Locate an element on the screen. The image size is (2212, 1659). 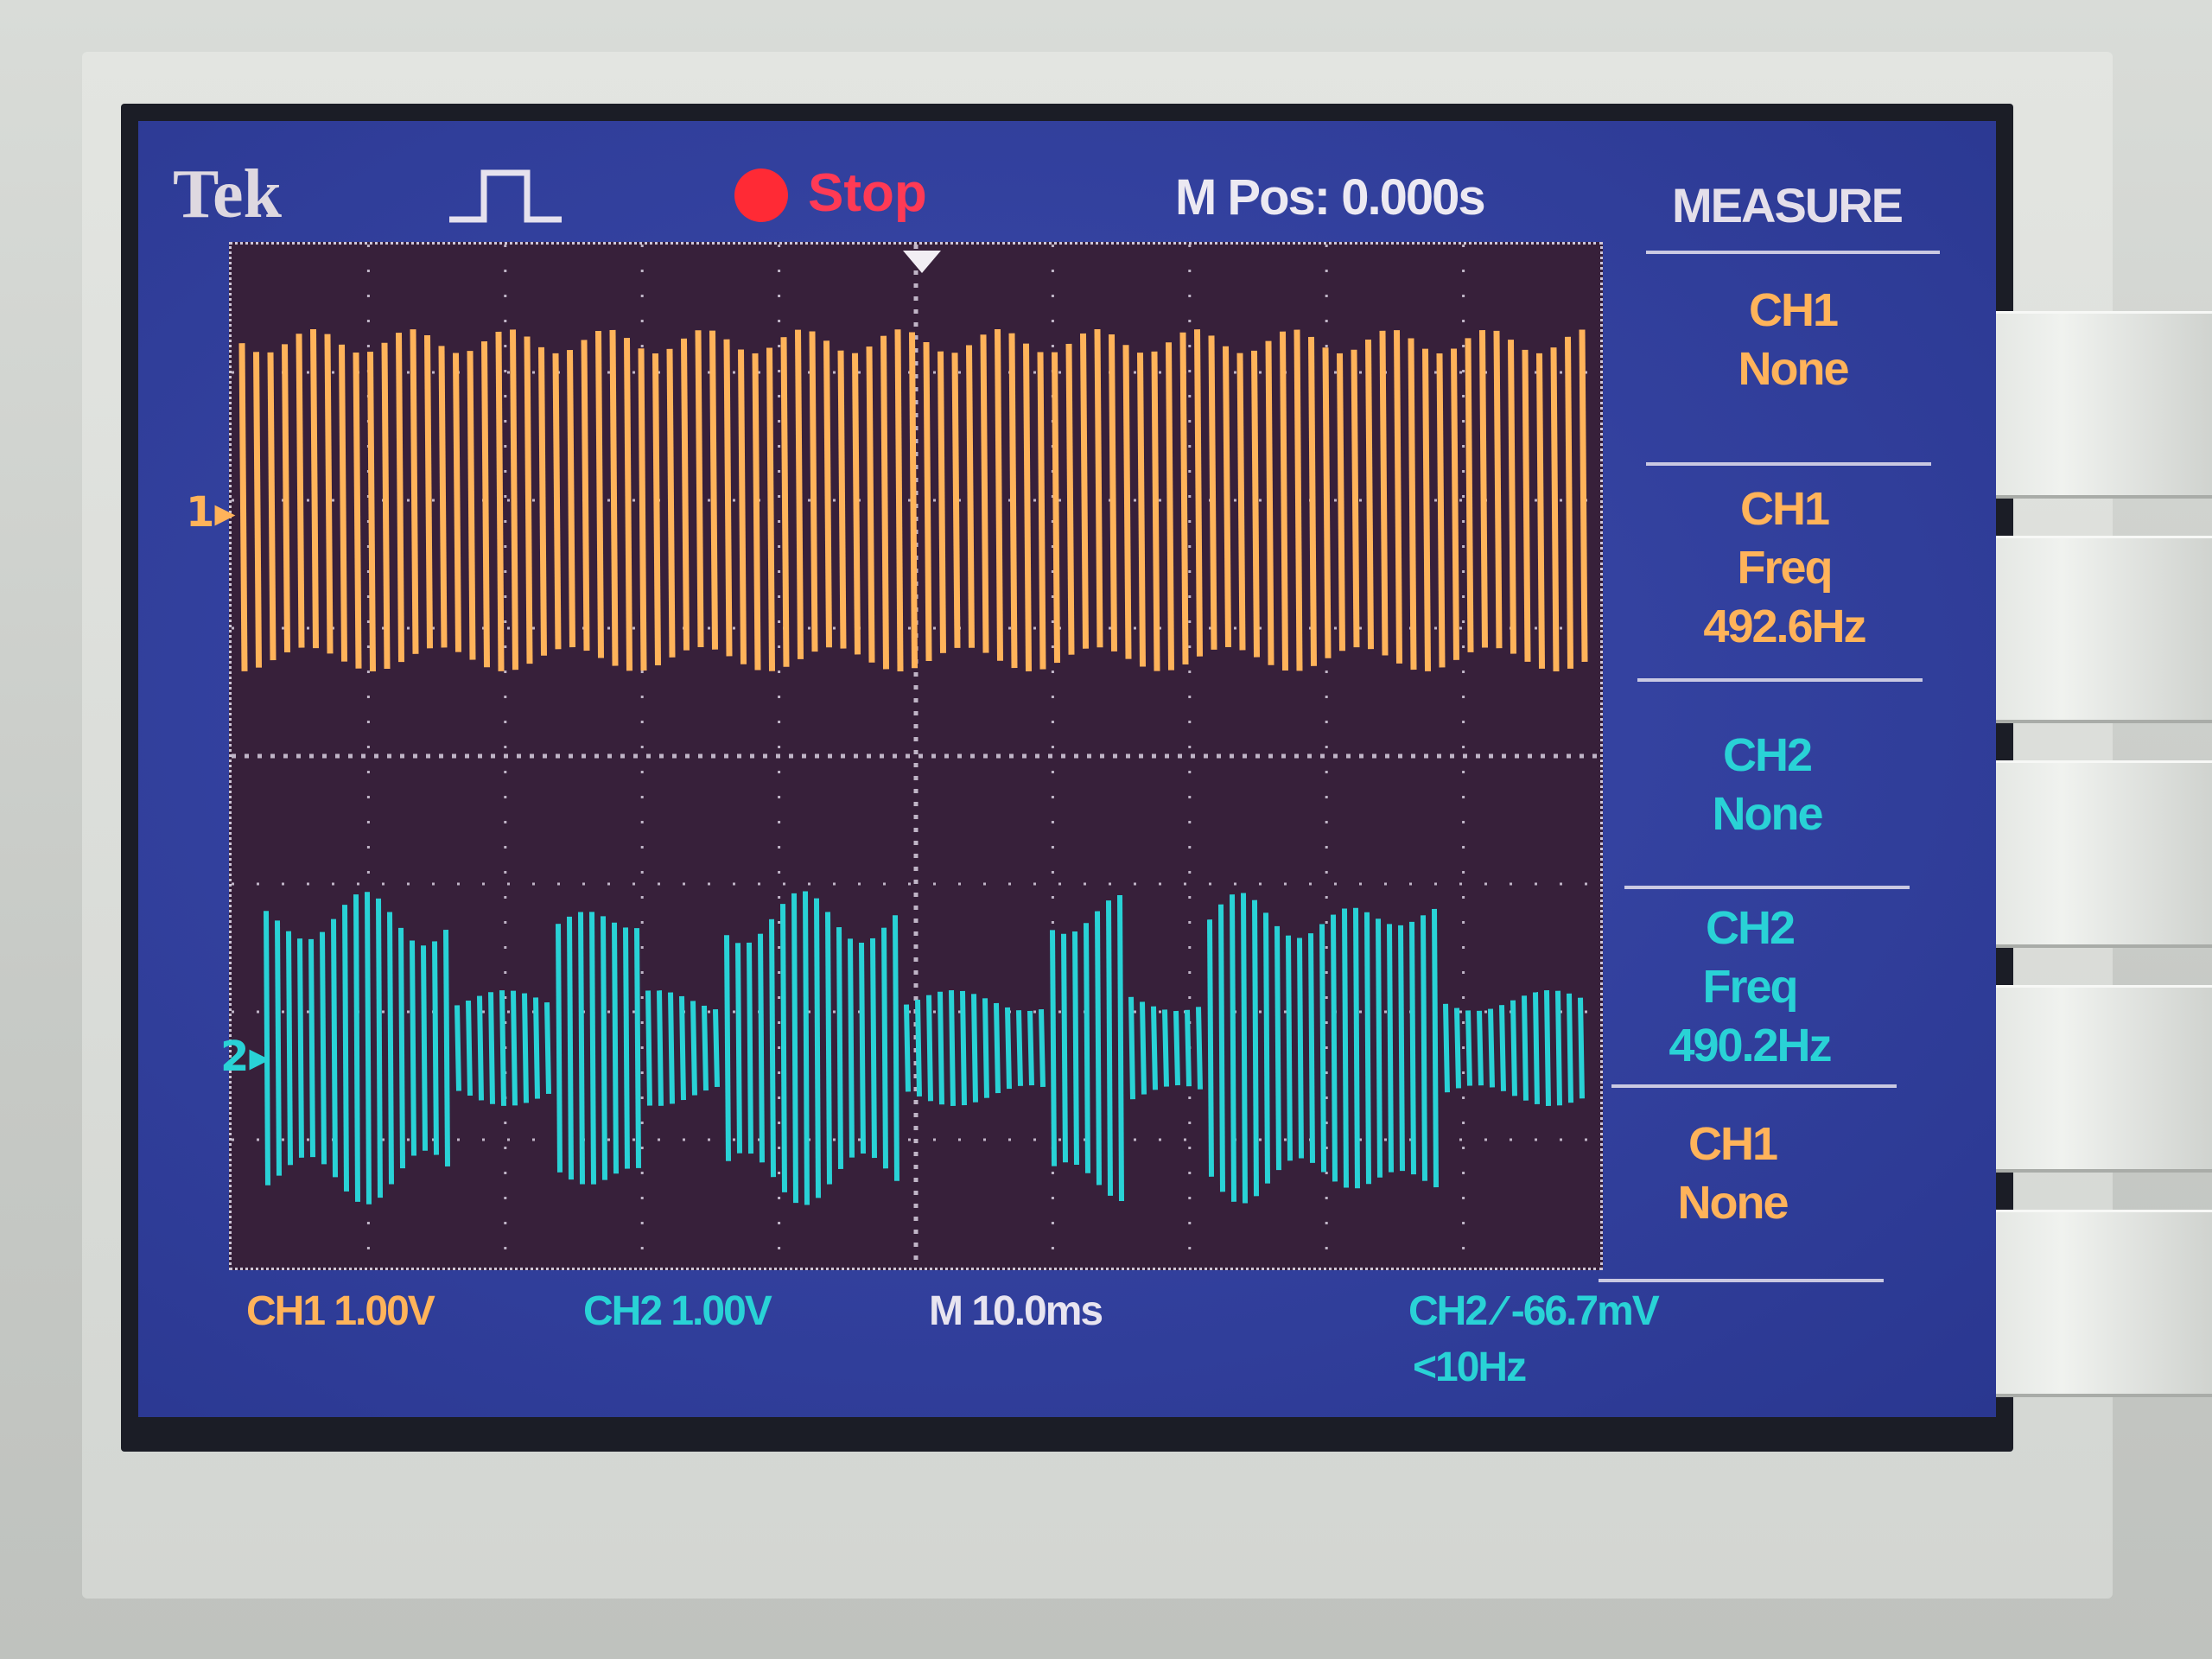
measure-slot-4: CH2 Freq 490.2Hz is located at coordinates (1749, 987).